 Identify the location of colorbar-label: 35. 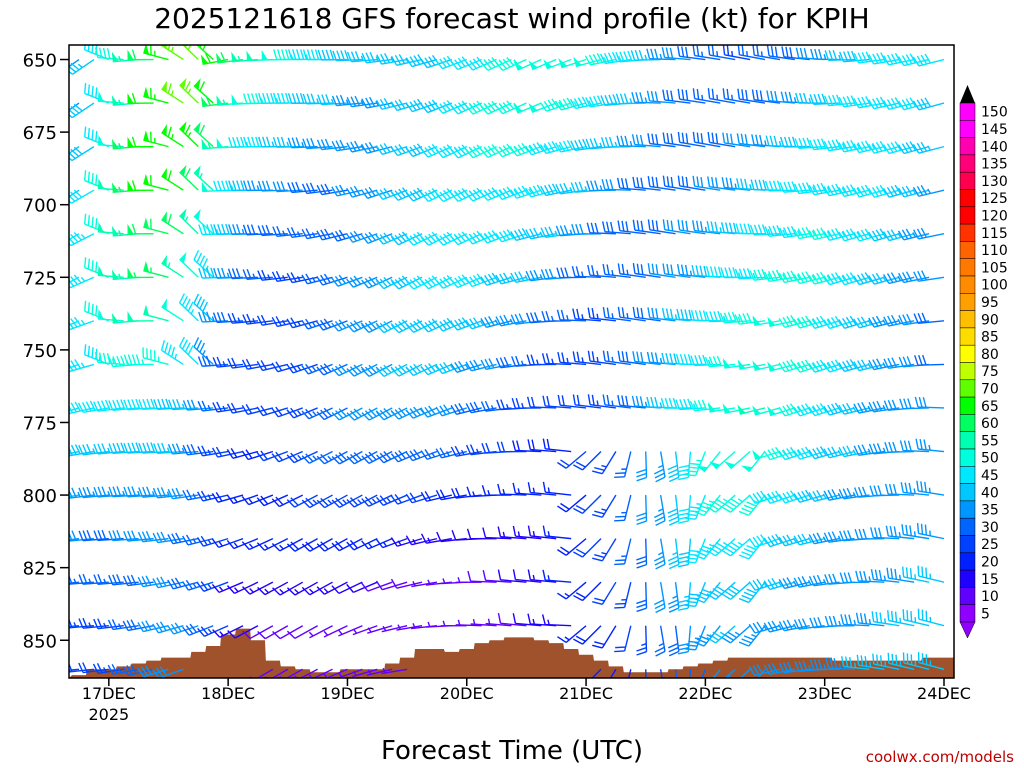
(990, 511).